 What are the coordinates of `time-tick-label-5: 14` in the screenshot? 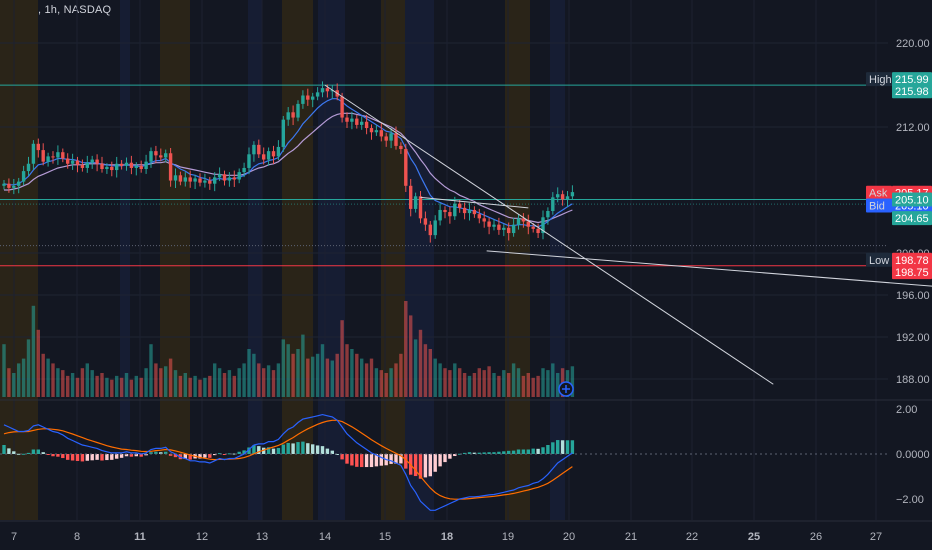 It's located at (325, 537).